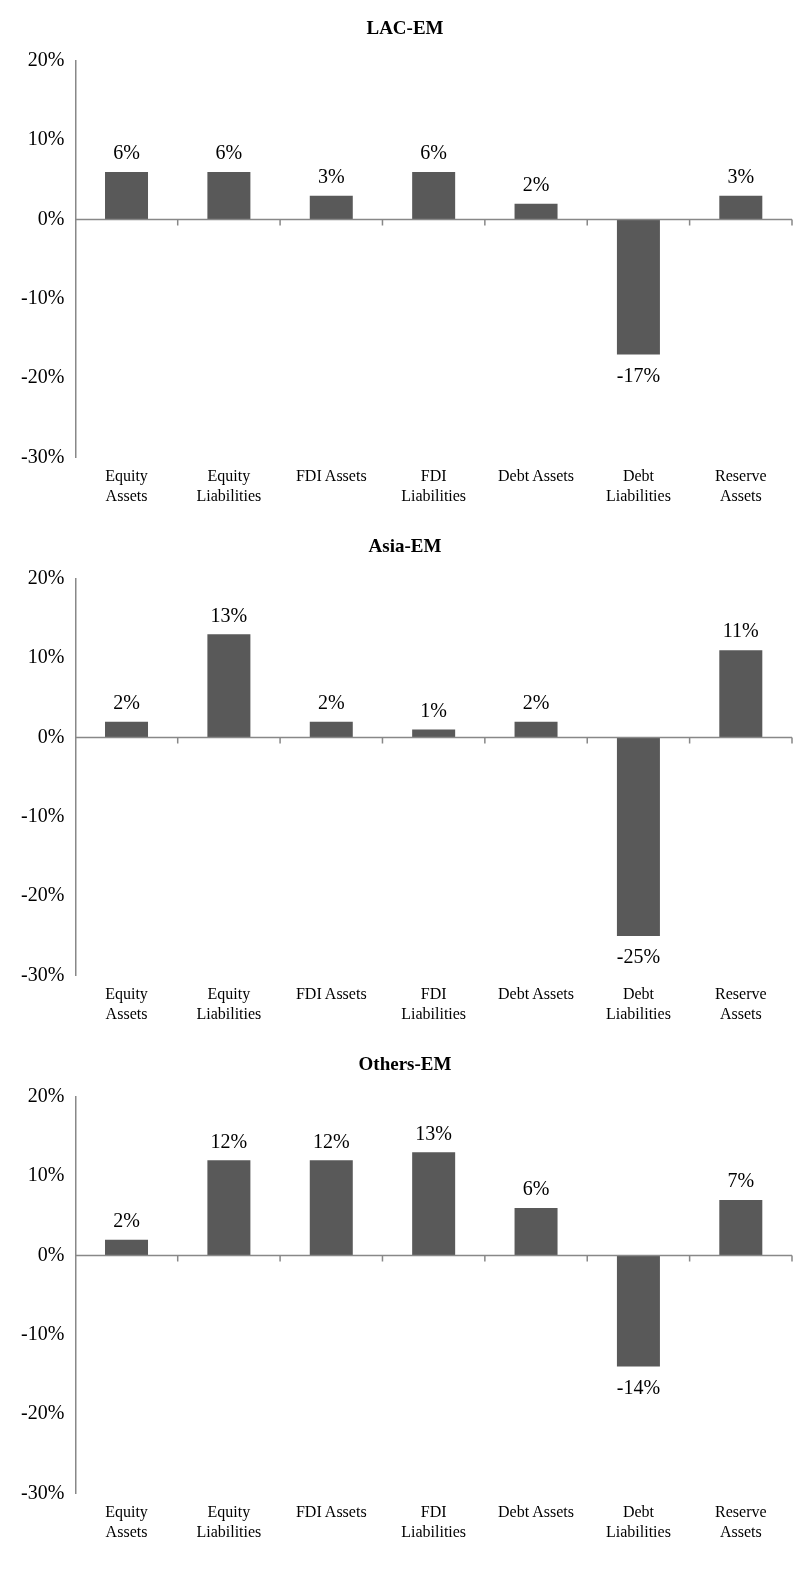 Image resolution: width=810 pixels, height=1572 pixels. I want to click on data-label: 7%, so click(741, 1180).